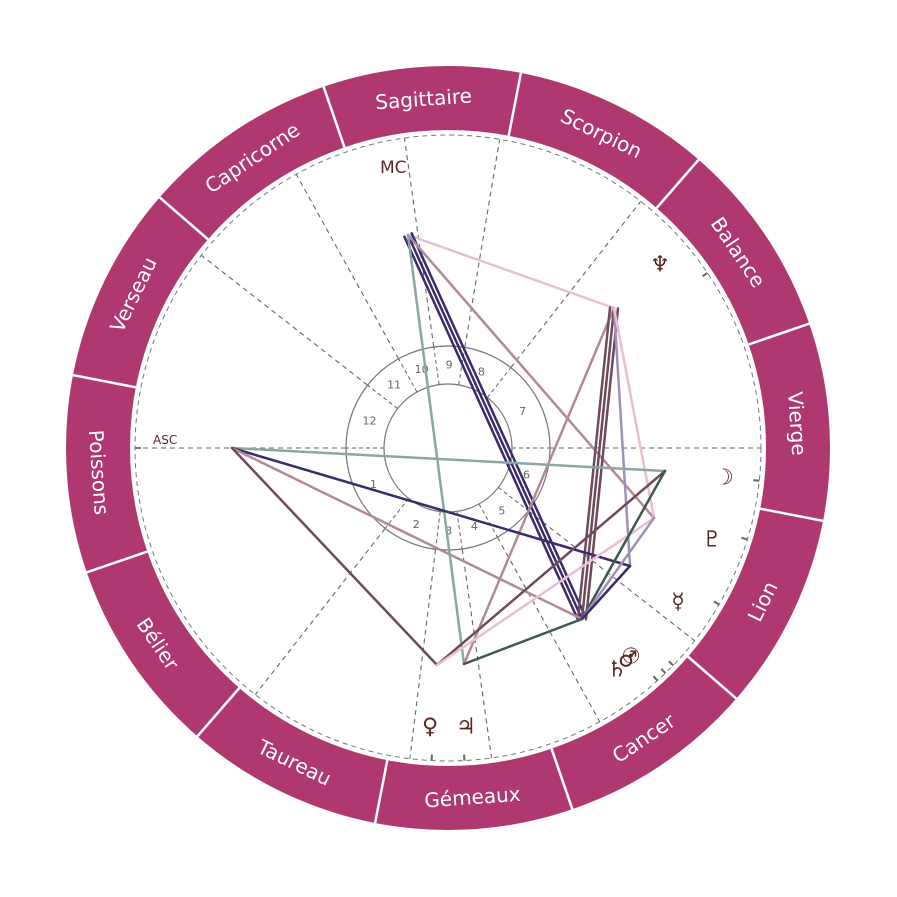 The height and width of the screenshot is (897, 897). I want to click on sign-label-9: Vierge, so click(797, 424).